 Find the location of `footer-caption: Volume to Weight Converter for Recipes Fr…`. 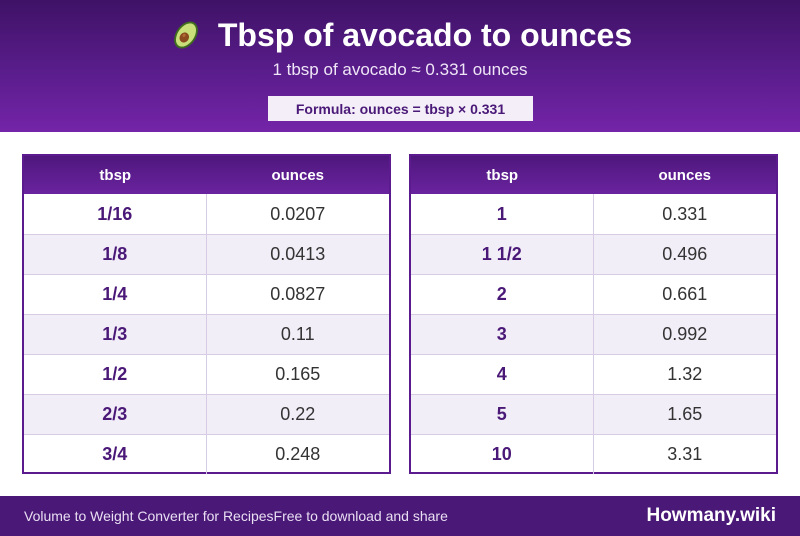

footer-caption: Volume to Weight Converter for Recipes Fr… is located at coordinates (236, 516).